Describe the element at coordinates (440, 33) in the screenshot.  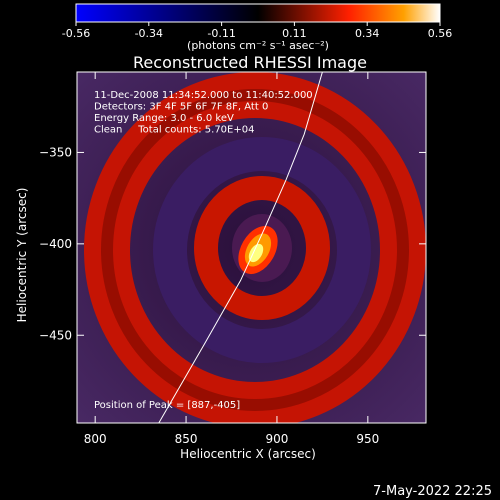
I see `colorbar-tick-label: 0.56` at that location.